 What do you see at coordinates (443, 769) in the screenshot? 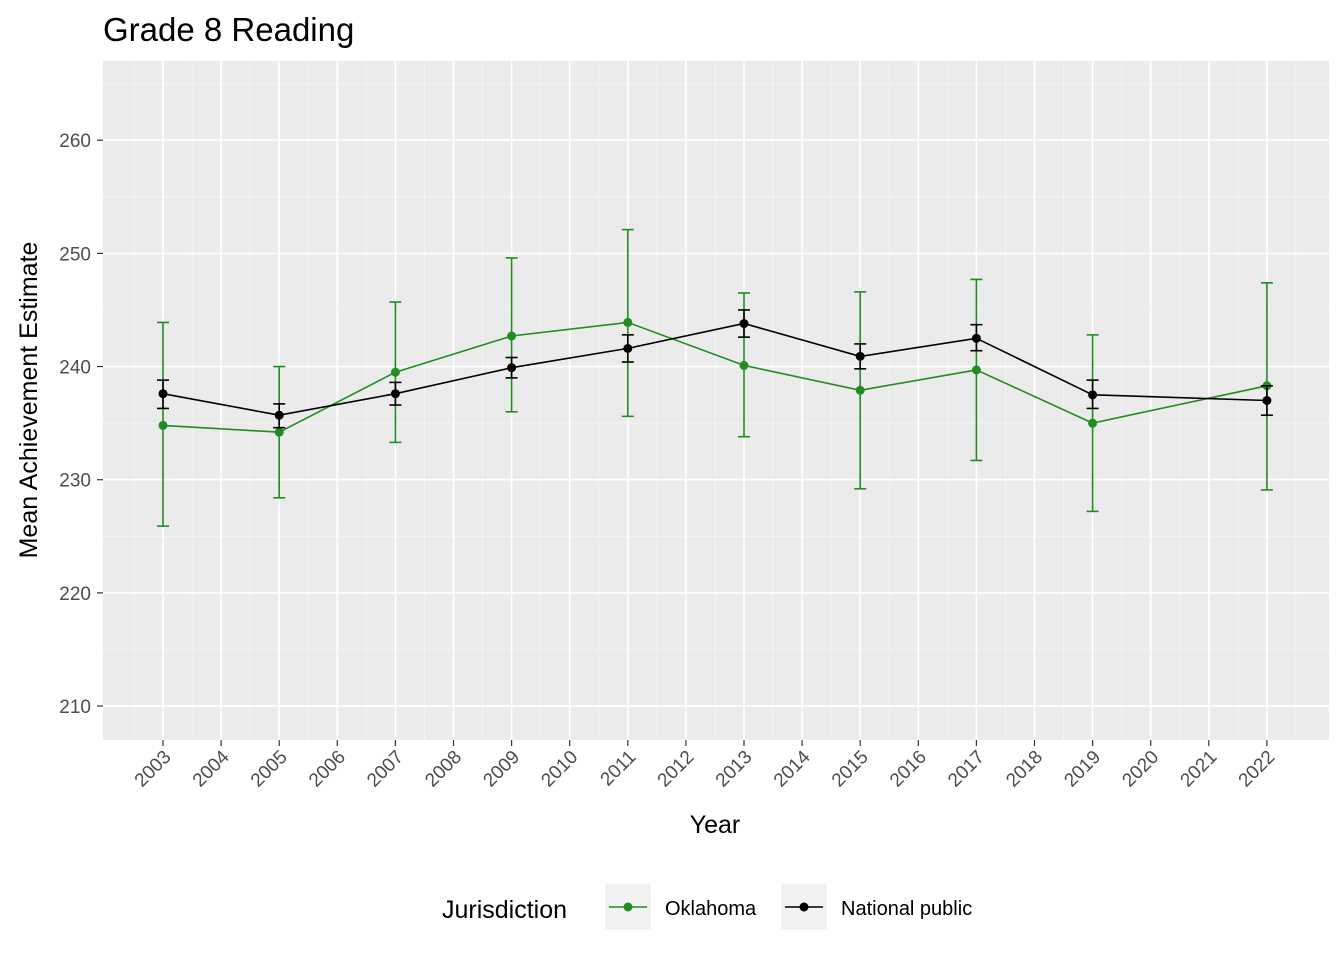
I see `x-tick-label: 2008` at bounding box center [443, 769].